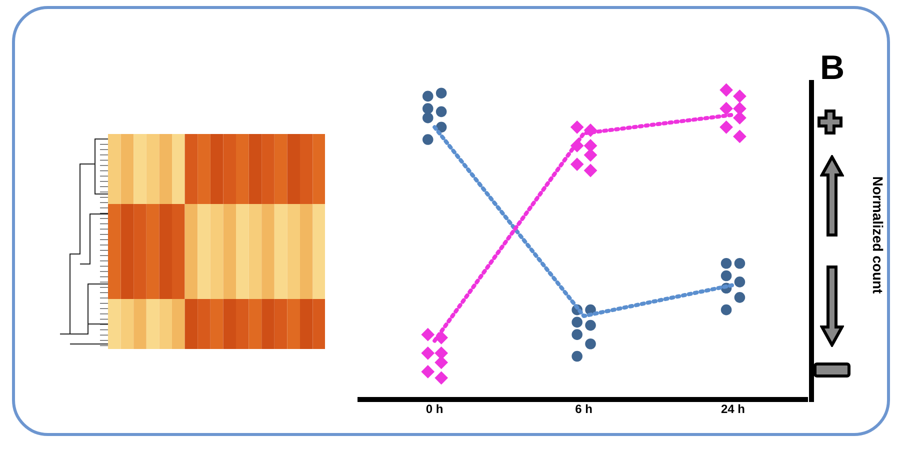  What do you see at coordinates (583, 409) in the screenshot?
I see `x-tick-label: 6 h` at bounding box center [583, 409].